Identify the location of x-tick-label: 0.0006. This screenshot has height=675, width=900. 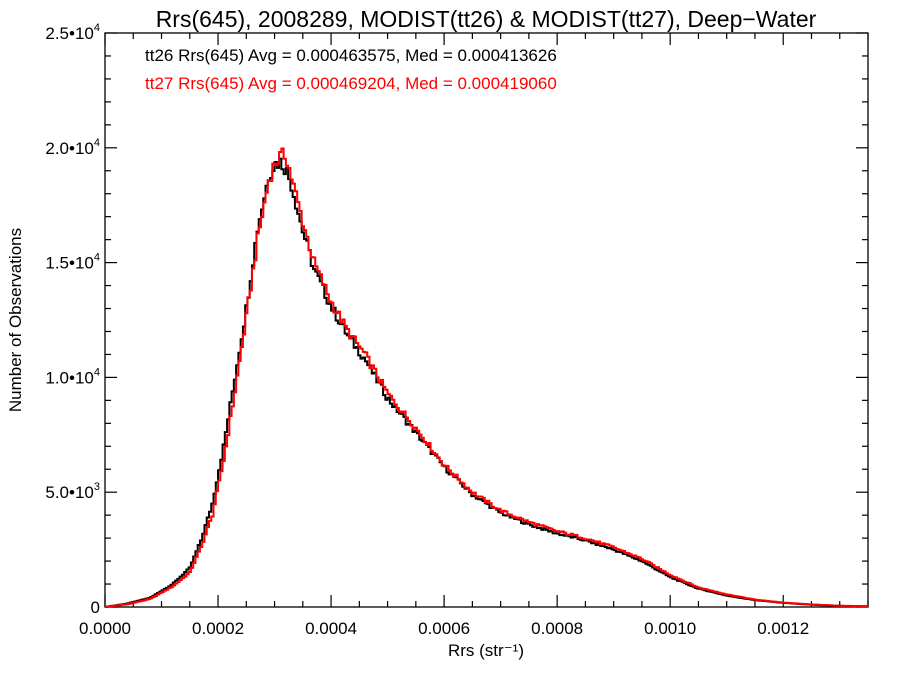
(444, 628).